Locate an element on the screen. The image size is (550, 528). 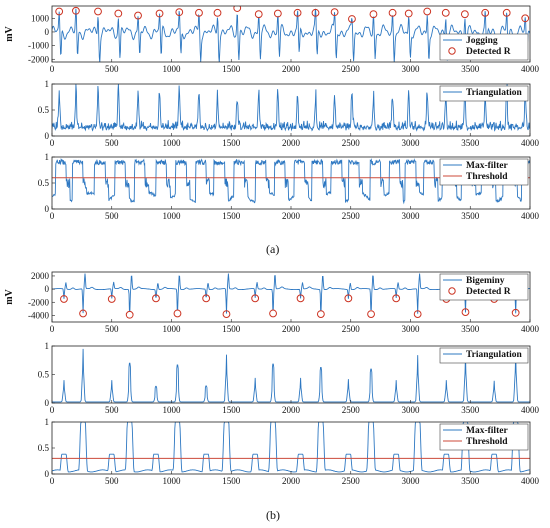
legend: Triangulation is located at coordinates (484, 93).